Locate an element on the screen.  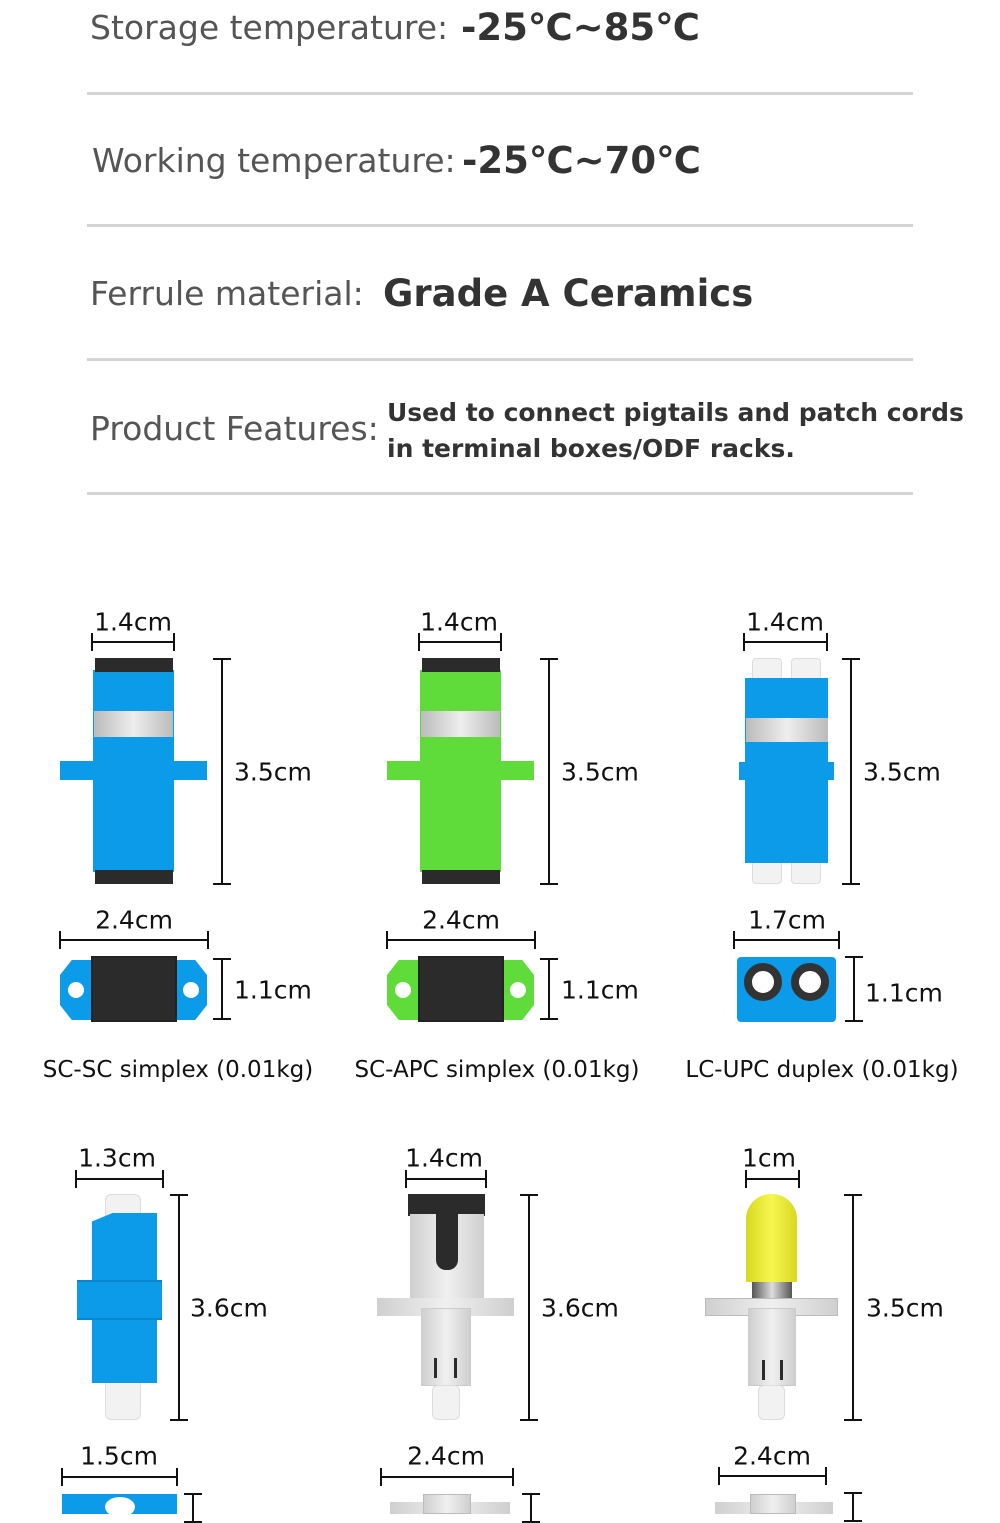
features-line: in terminal boxes/ODF racks. is located at coordinates (591, 448).